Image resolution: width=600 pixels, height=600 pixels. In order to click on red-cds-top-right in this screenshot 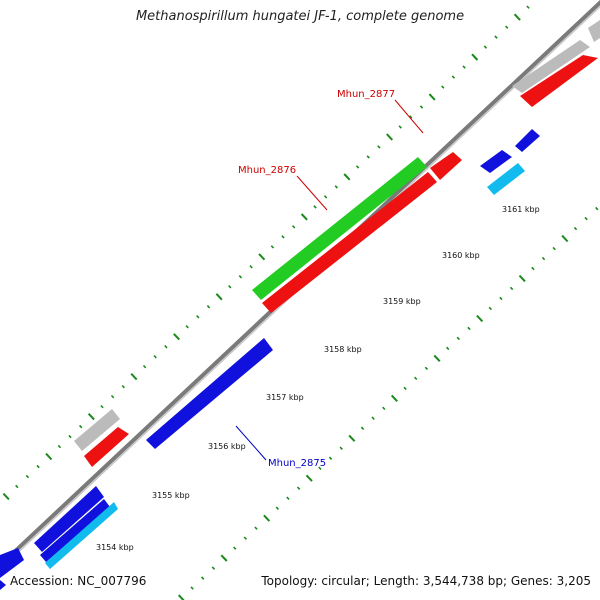, I will do `click(559, 81)`.